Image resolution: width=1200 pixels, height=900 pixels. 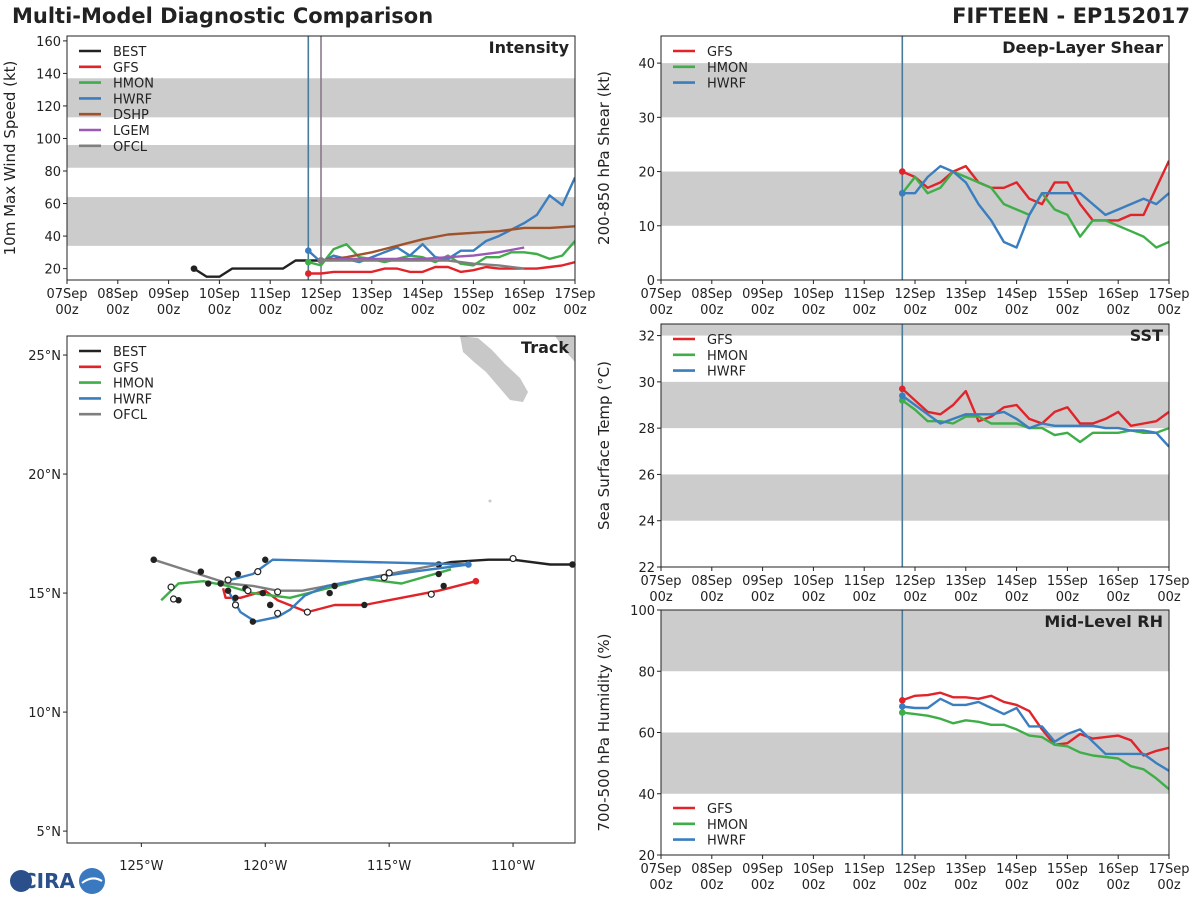 What do you see at coordinates (117, 294) in the screenshot?
I see `intensity-xtick-label-1: 08Sep` at bounding box center [117, 294].